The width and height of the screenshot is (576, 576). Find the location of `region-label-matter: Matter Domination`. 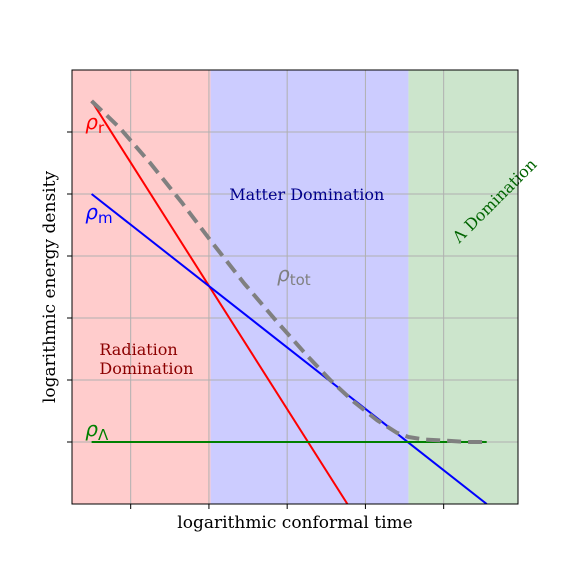

region-label-matter: Matter Domination is located at coordinates (306, 194).